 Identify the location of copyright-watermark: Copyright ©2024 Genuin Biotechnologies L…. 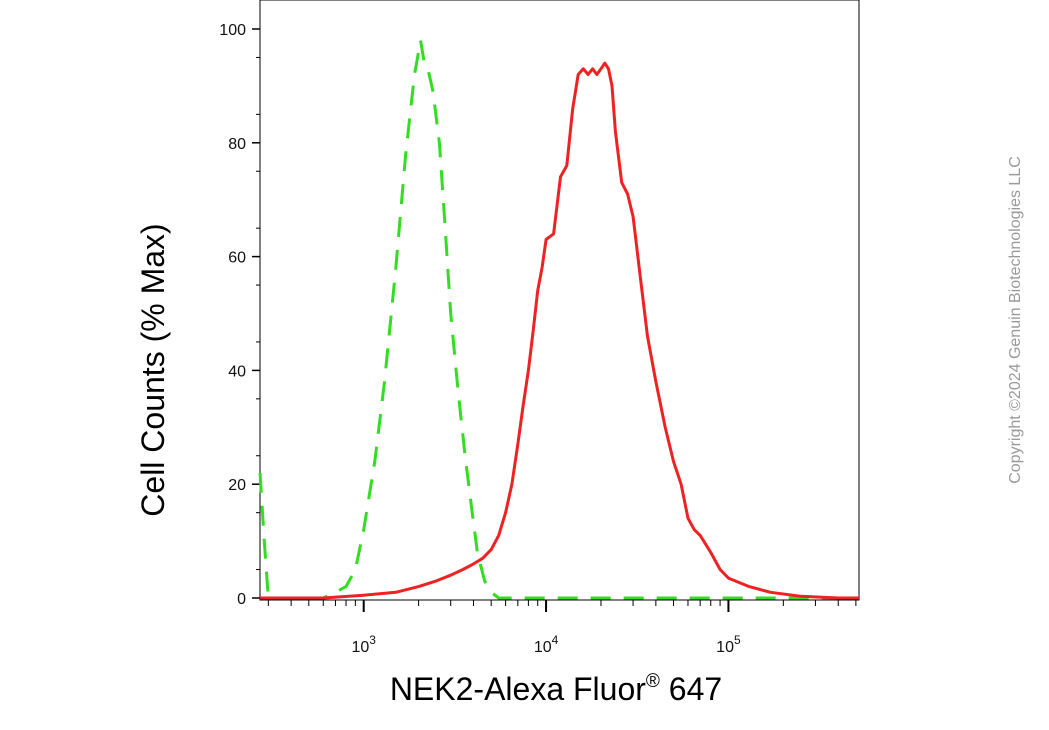
(1015, 320).